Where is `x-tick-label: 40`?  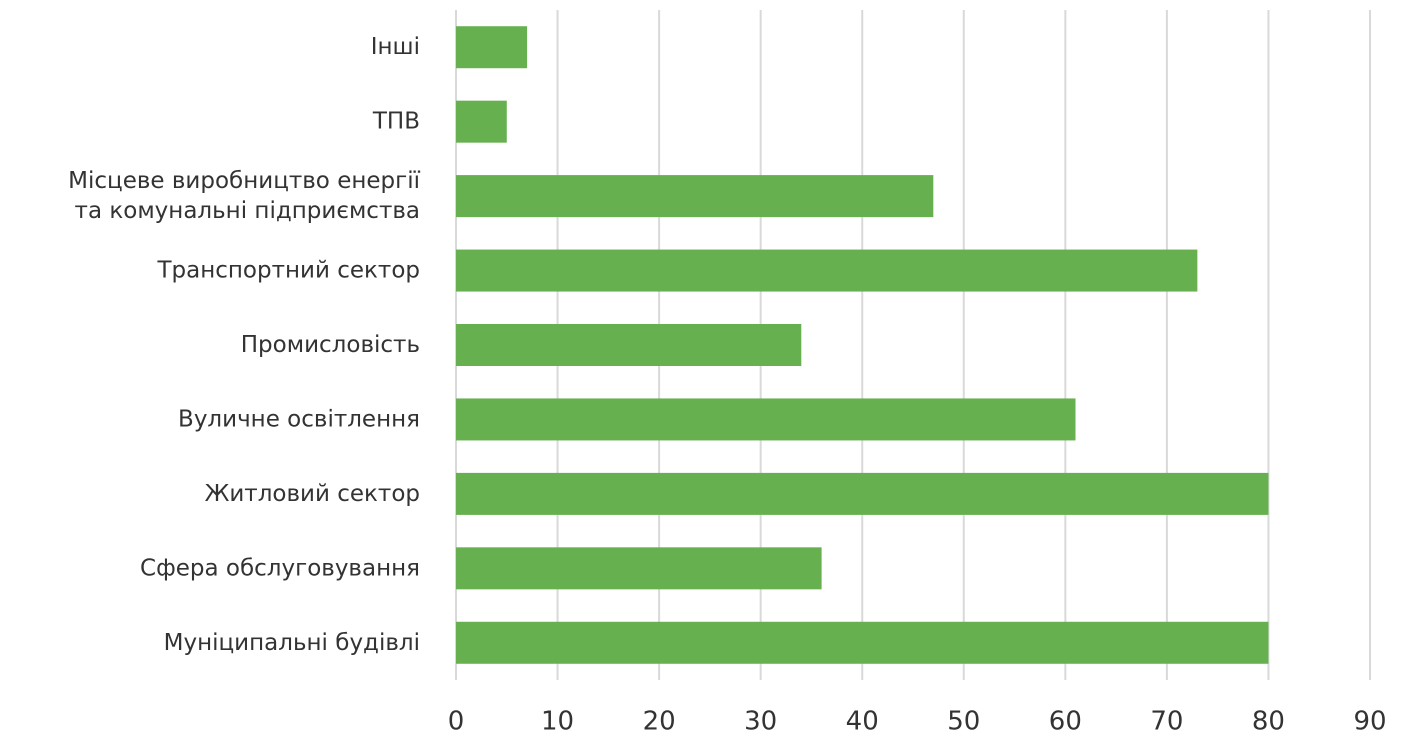 x-tick-label: 40 is located at coordinates (862, 722).